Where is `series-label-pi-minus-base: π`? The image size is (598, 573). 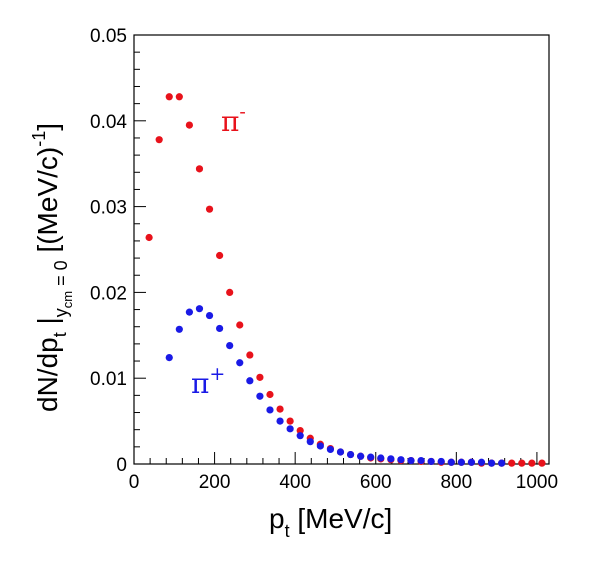
series-label-pi-minus-base: π is located at coordinates (230, 121).